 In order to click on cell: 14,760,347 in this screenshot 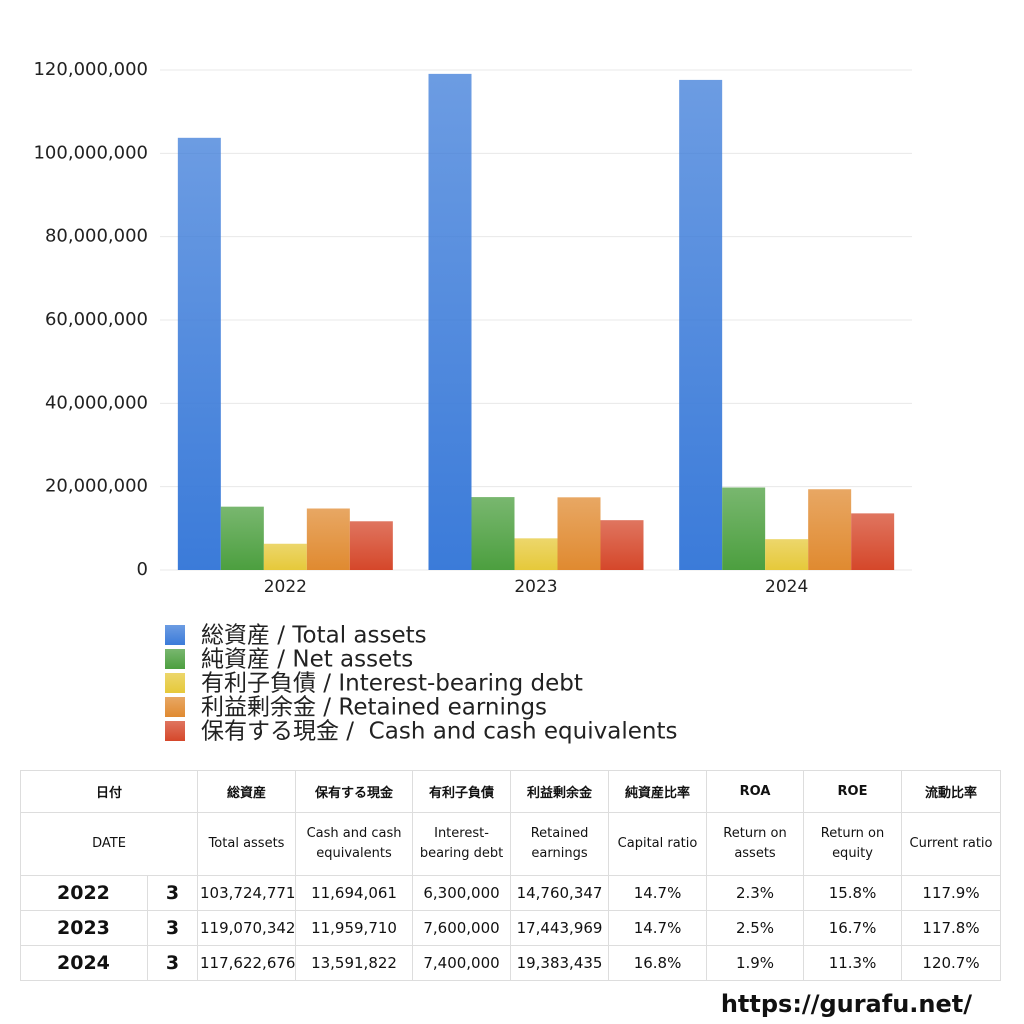, I will do `click(560, 893)`.